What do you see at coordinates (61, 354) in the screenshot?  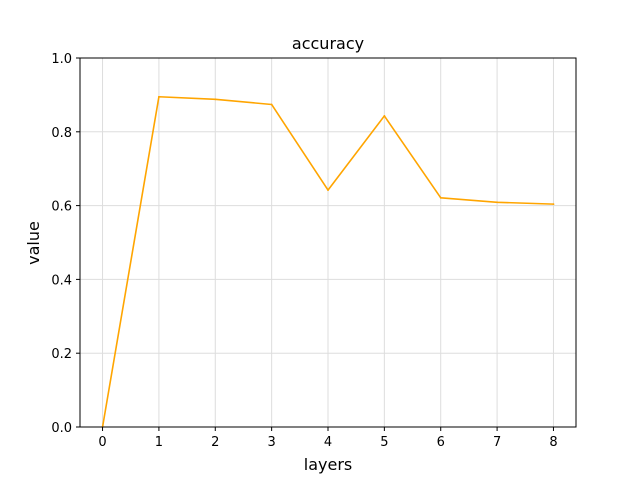 I see `y-tick-label: 0.2` at bounding box center [61, 354].